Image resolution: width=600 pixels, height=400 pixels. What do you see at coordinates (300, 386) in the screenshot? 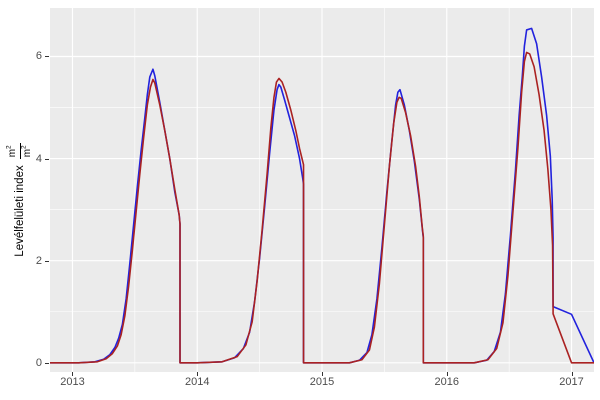
I see `x-axis-tick-labels: 2013 2014 2015 2016 2017` at bounding box center [300, 386].